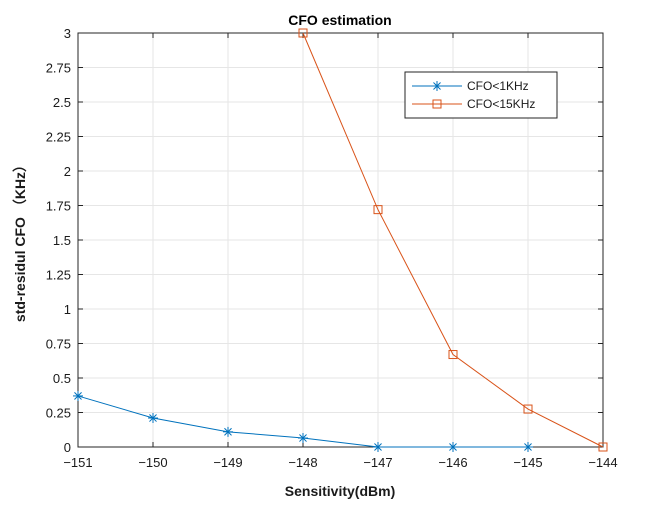 The width and height of the screenshot is (656, 512). What do you see at coordinates (58, 206) in the screenshot?
I see `y-tick-label: 1.75` at bounding box center [58, 206].